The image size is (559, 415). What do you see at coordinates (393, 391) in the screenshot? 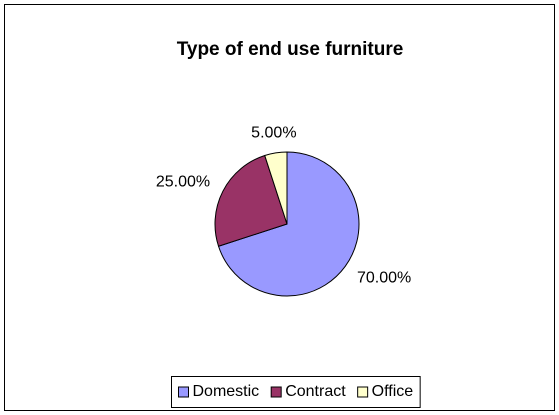
I see `legend-label: Office` at bounding box center [393, 391].